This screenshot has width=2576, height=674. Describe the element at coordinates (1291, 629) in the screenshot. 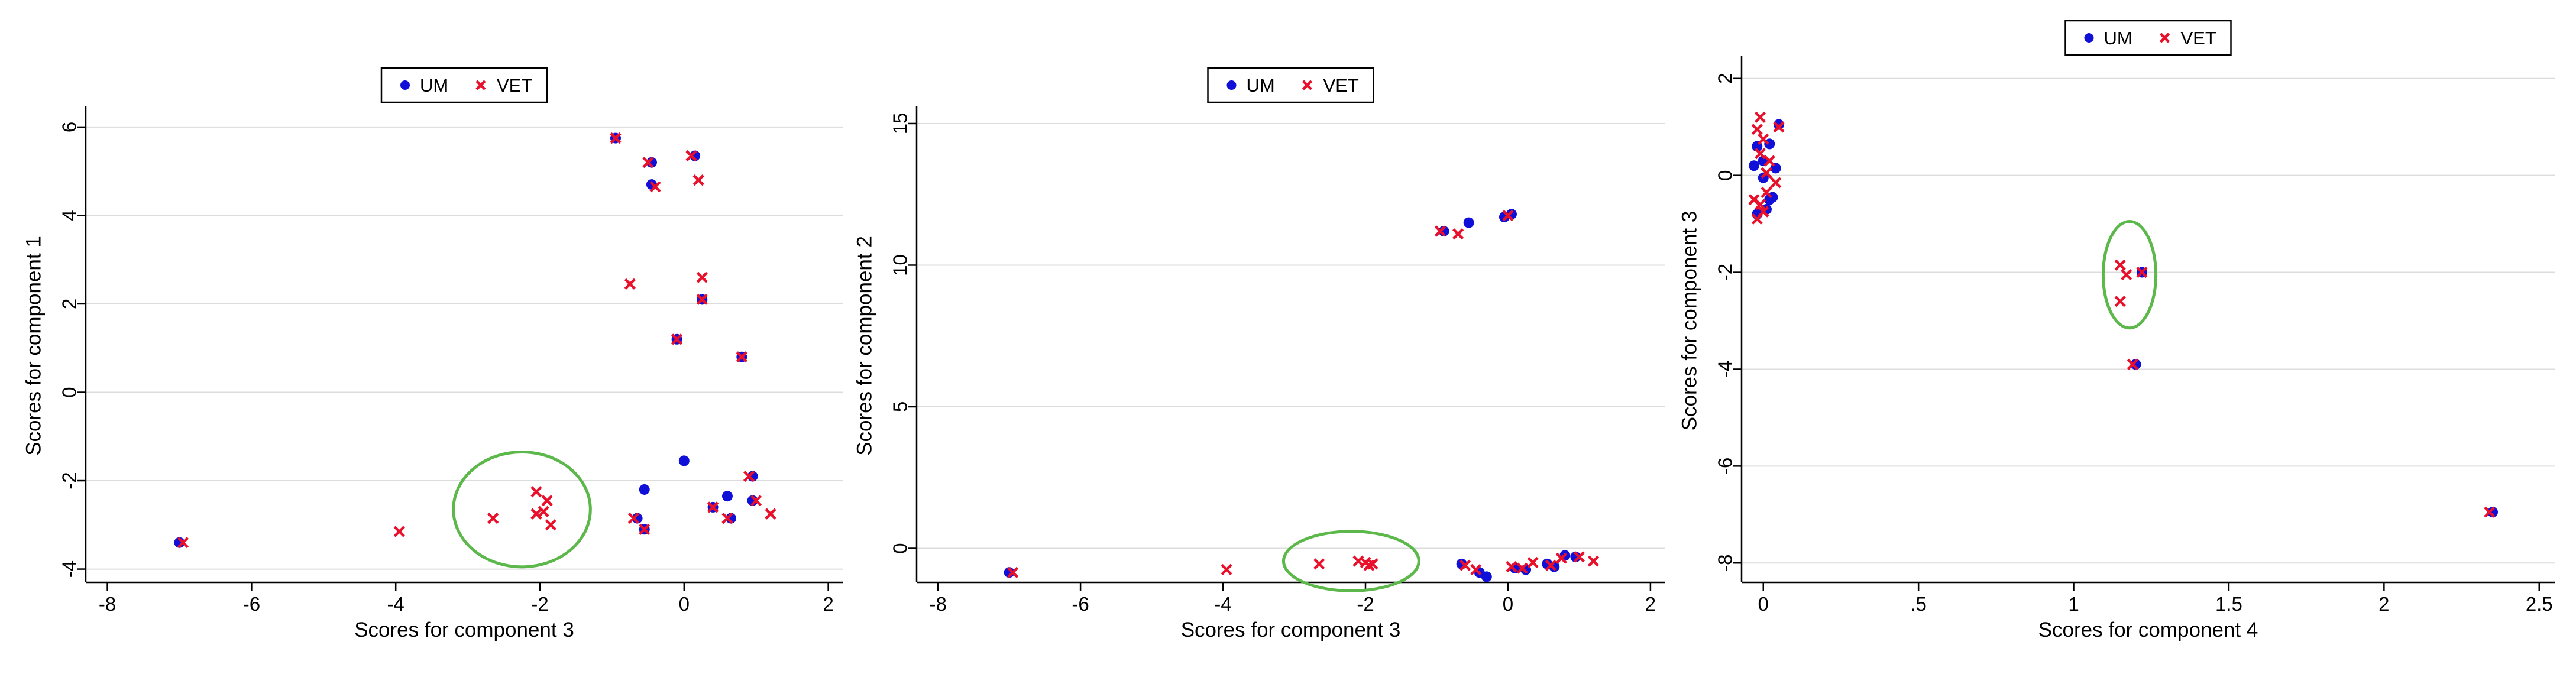

I see `x-axis-label: Scores for component 3` at that location.